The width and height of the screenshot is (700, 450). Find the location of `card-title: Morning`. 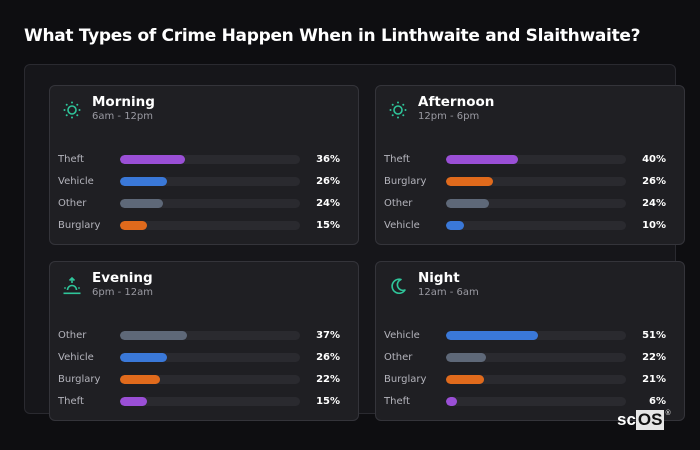

card-title: Morning is located at coordinates (123, 102).